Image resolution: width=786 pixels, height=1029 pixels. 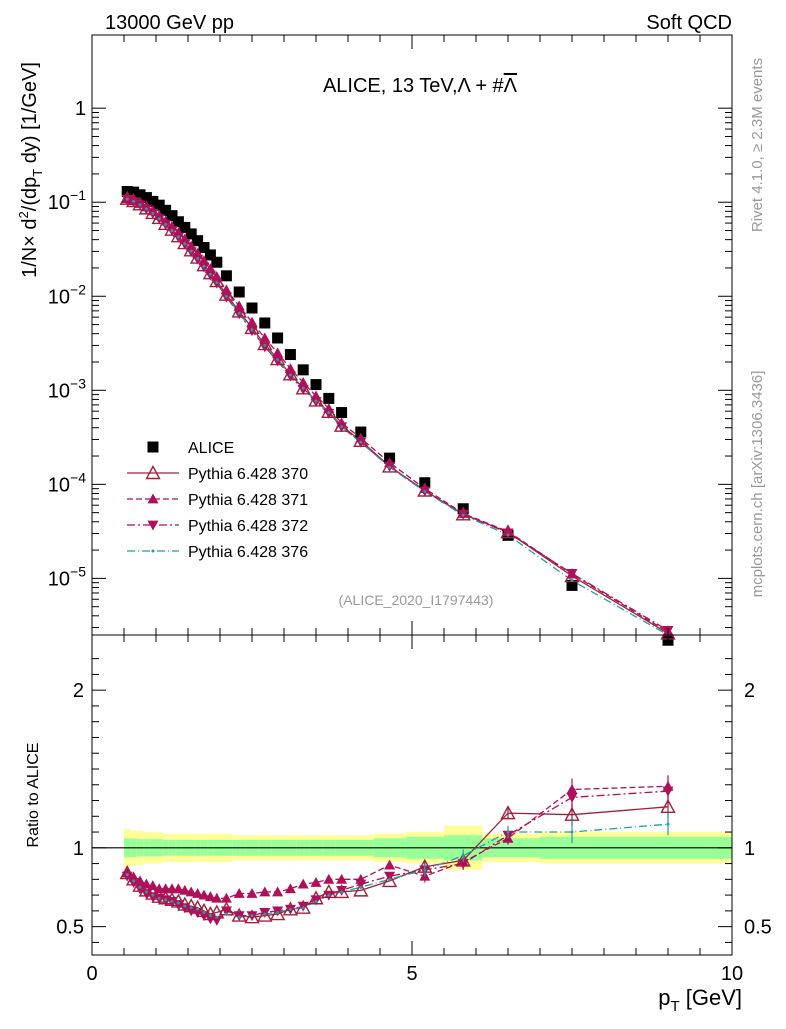 What do you see at coordinates (169, 23) in the screenshot?
I see `header-left-title: 13000 GeV pp` at bounding box center [169, 23].